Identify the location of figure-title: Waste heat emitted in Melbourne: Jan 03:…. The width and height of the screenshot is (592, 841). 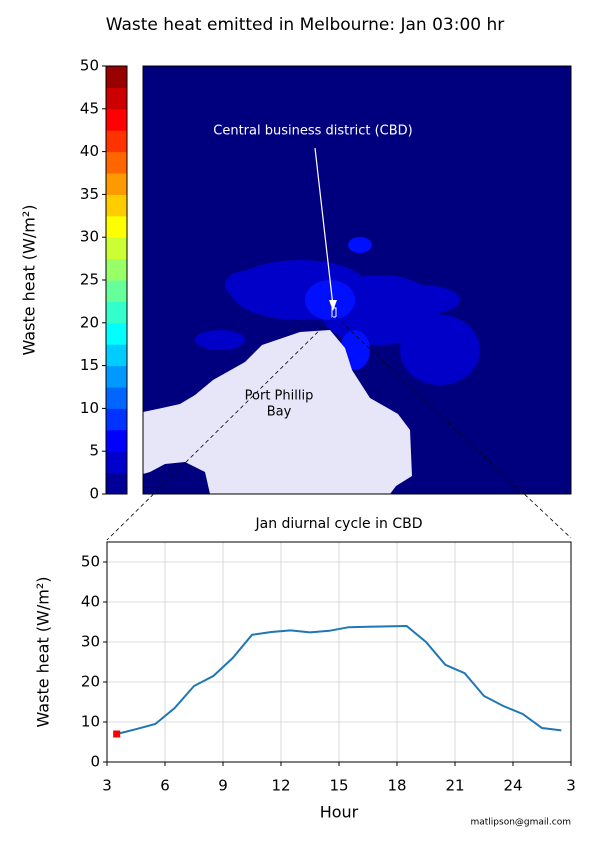
(305, 25).